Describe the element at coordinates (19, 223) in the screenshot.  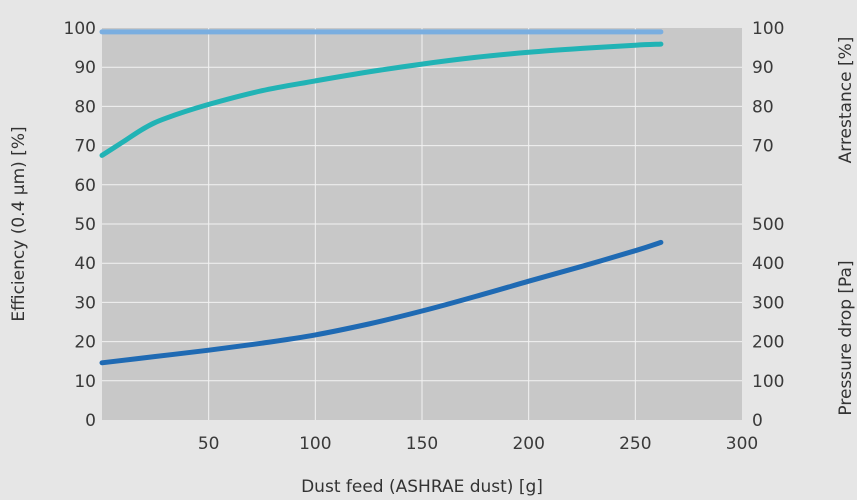
I see `left-axis-title: Efficiency (0.4 µm) [%]` at that location.